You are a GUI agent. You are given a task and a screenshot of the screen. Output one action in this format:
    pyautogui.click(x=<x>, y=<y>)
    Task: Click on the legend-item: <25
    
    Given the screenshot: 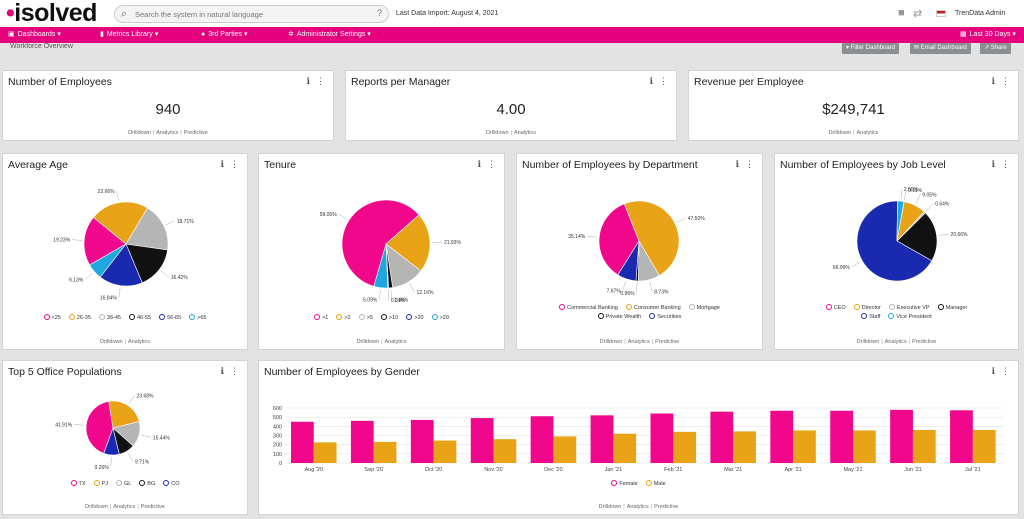 What is the action you would take?
    pyautogui.click(x=52, y=318)
    